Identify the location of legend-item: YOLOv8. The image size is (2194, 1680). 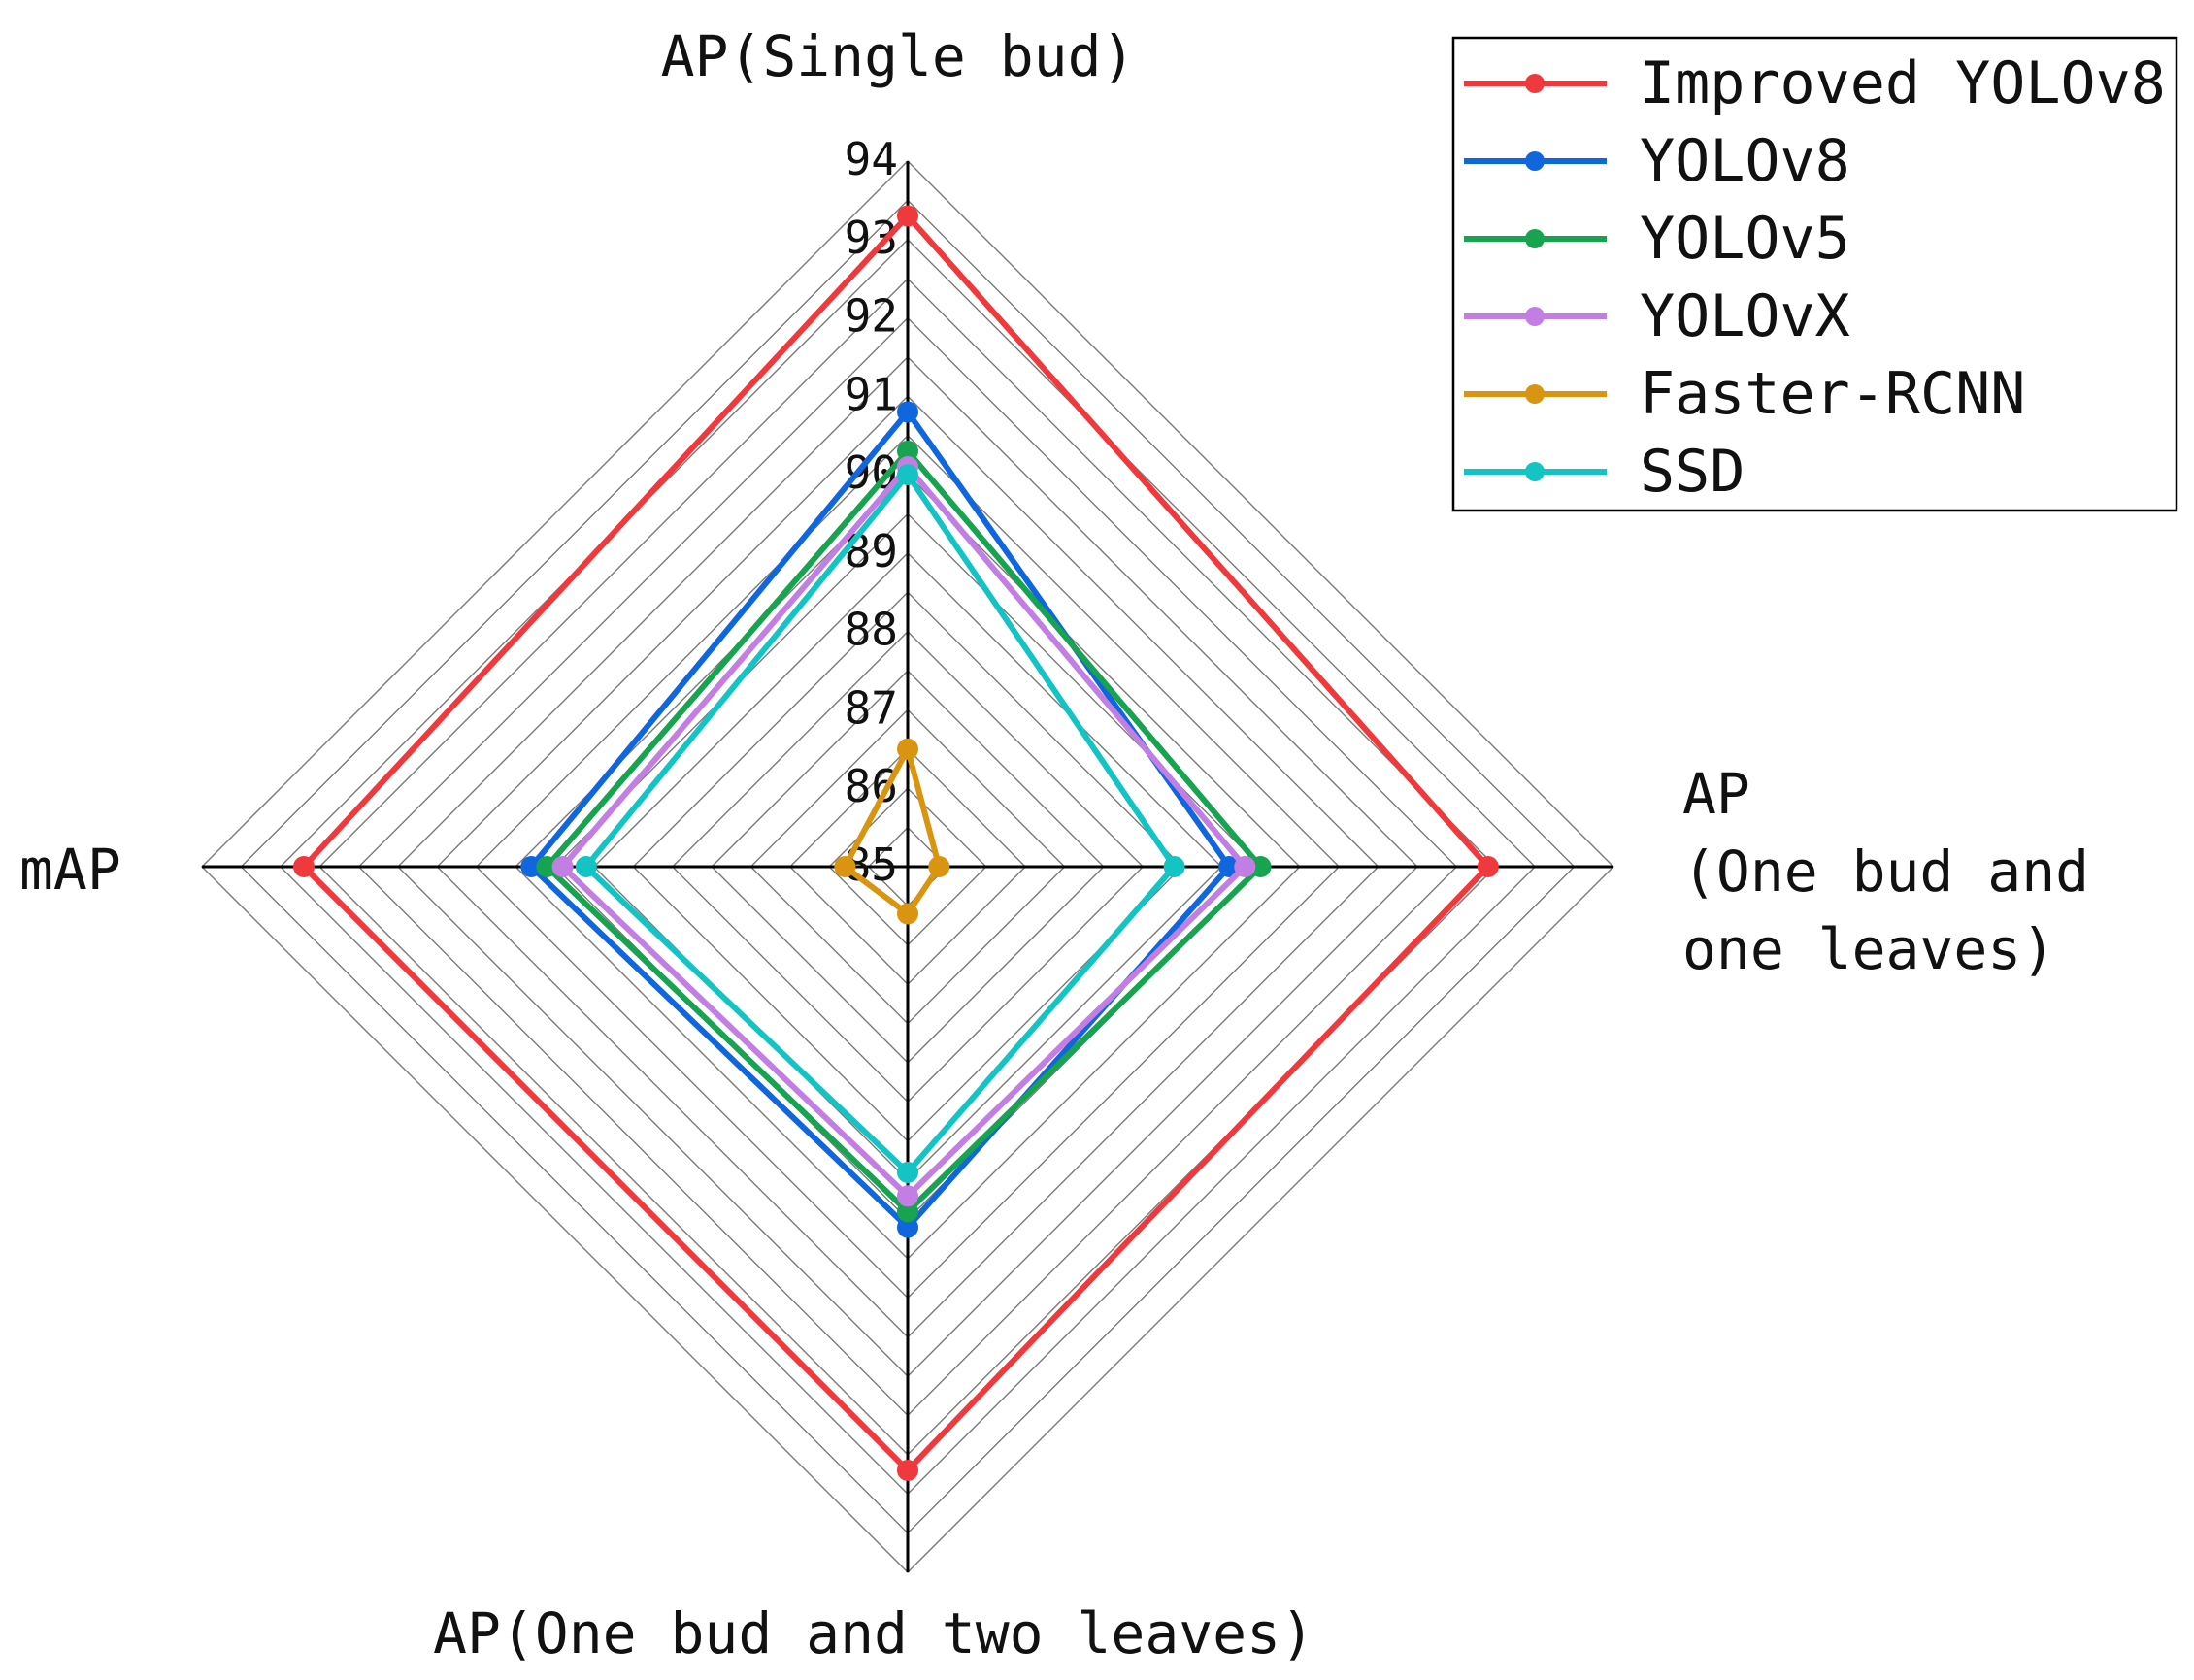
(1657, 161).